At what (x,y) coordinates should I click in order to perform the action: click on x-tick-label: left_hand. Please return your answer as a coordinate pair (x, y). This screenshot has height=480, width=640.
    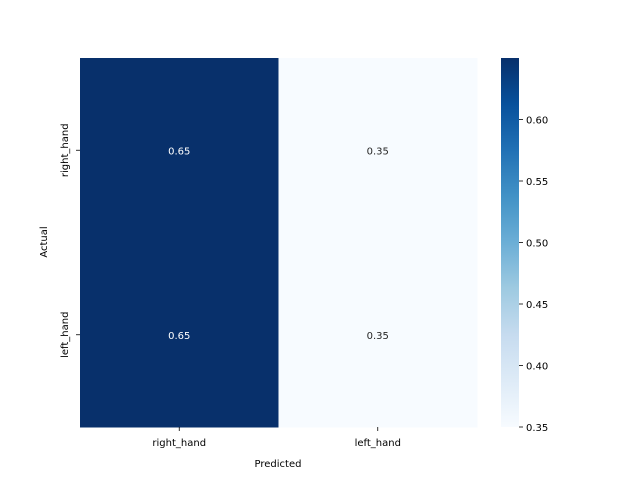
    Looking at the image, I should click on (378, 443).